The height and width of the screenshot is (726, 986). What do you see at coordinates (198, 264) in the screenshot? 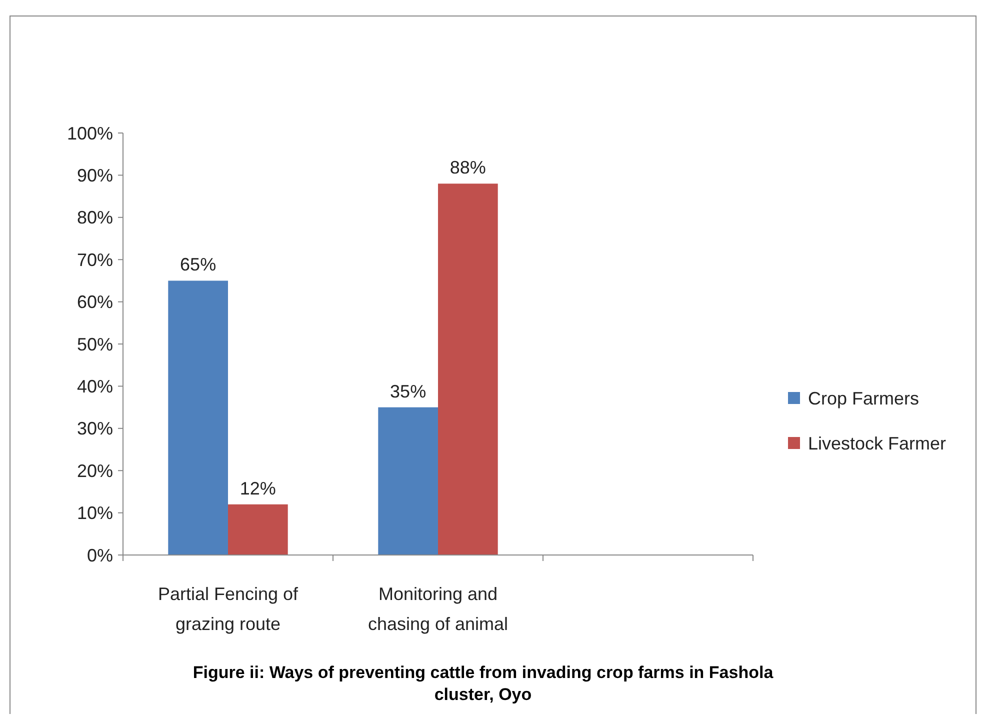
I see `data-label: 65%` at bounding box center [198, 264].